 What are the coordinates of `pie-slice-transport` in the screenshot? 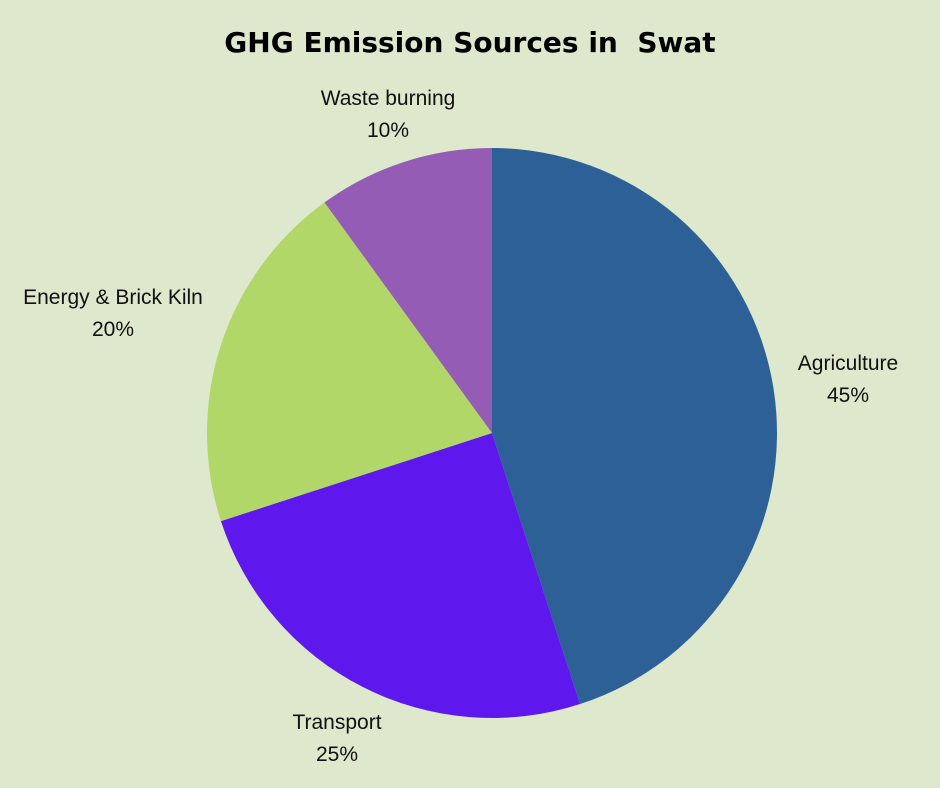 It's located at (400, 575).